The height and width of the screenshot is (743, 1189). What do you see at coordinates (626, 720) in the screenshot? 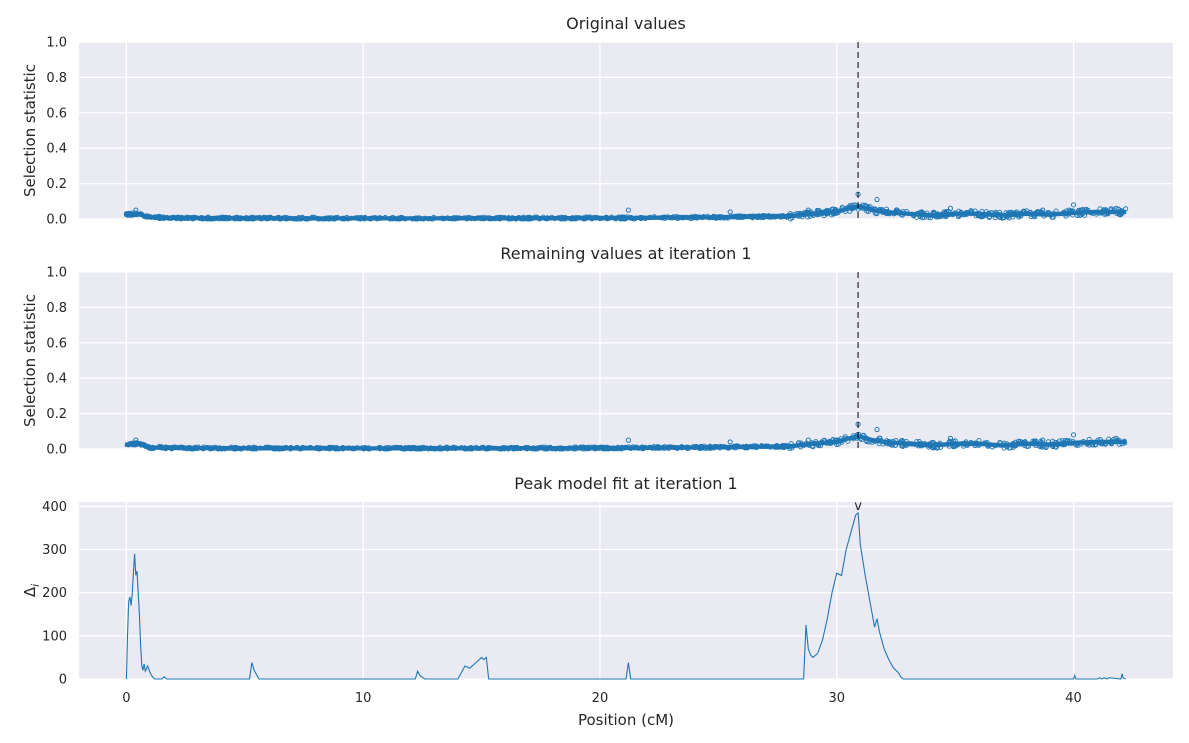
I see `x-axis-label: Position (cM)` at bounding box center [626, 720].